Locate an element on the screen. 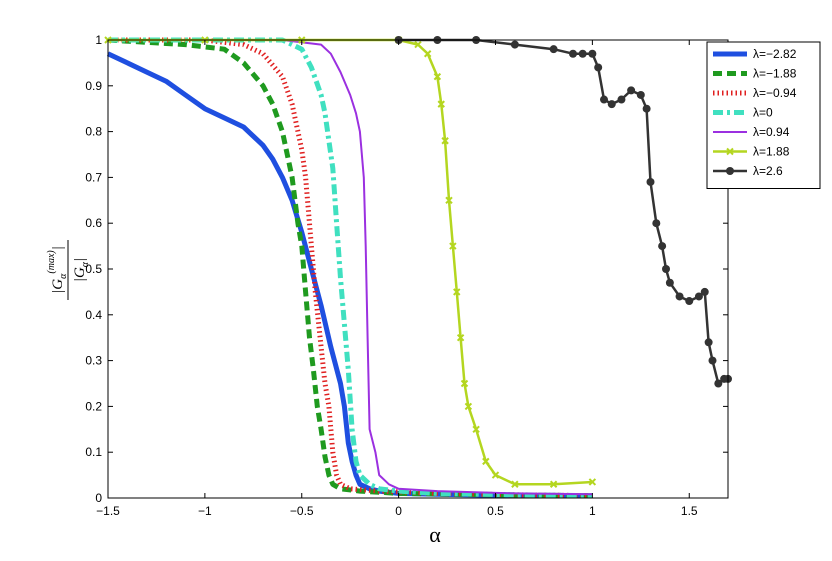 The image size is (832, 561). y-tick-label: 0.1 is located at coordinates (93, 452).